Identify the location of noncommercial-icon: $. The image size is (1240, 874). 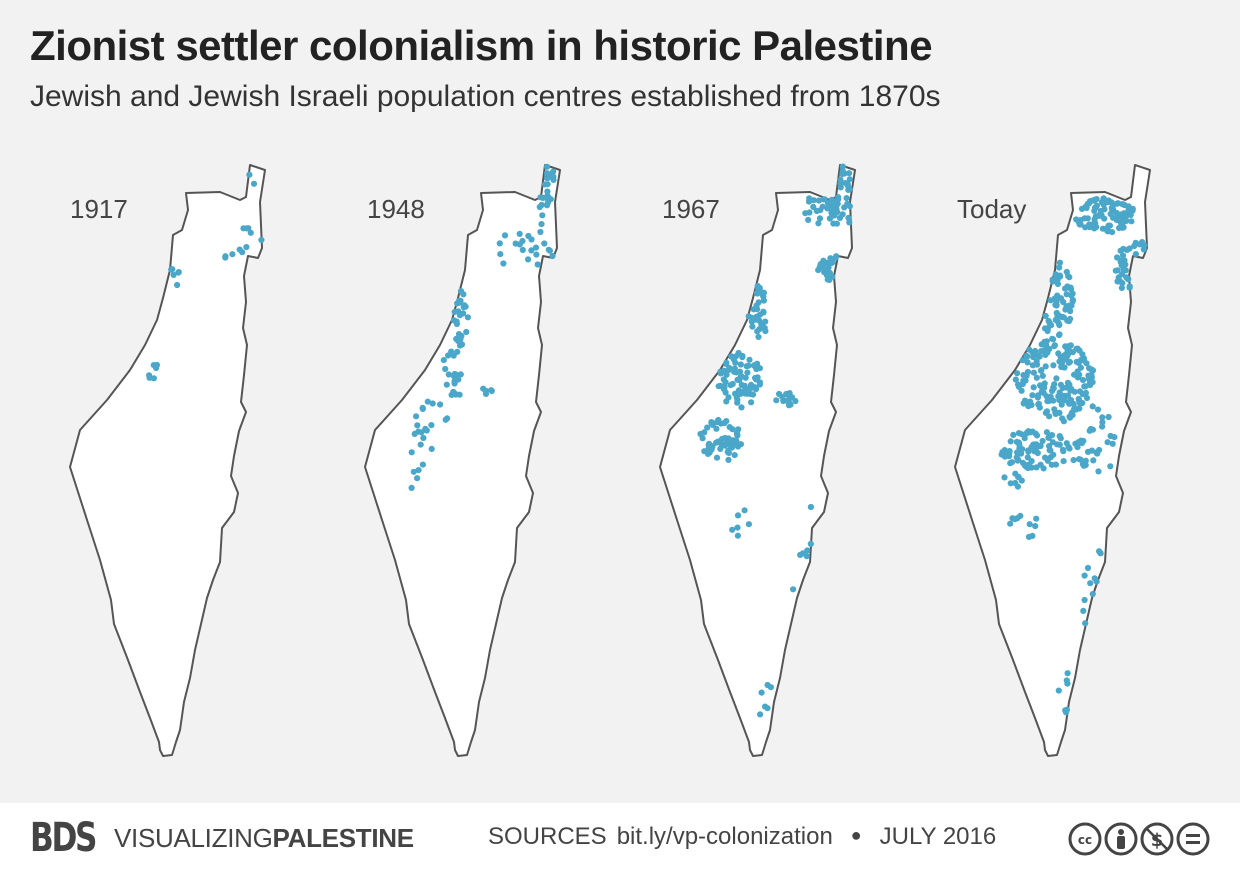
(1157, 839).